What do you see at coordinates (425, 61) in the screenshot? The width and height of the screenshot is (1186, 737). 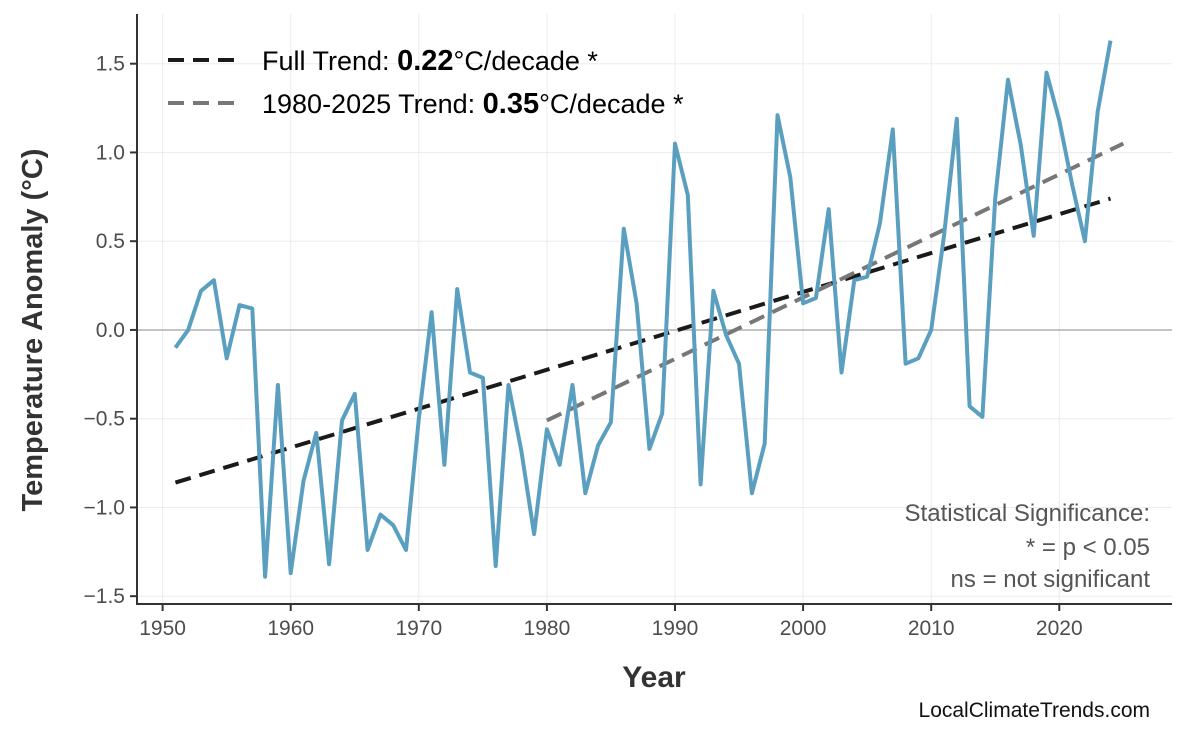 I see `legend-text-part: 0.22` at bounding box center [425, 61].